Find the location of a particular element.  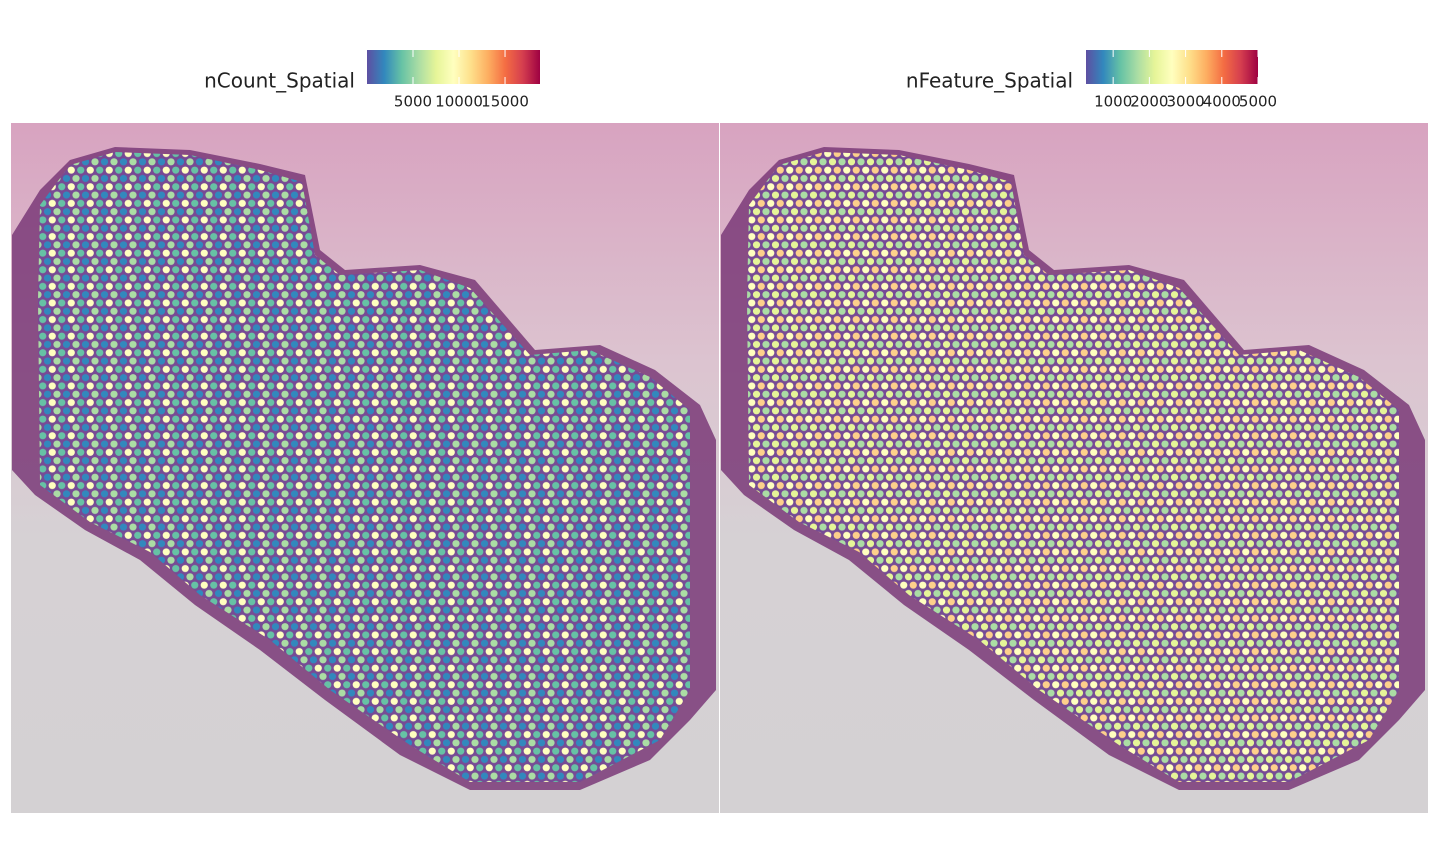

colorbar-tick-label: 15000 is located at coordinates (505, 102).